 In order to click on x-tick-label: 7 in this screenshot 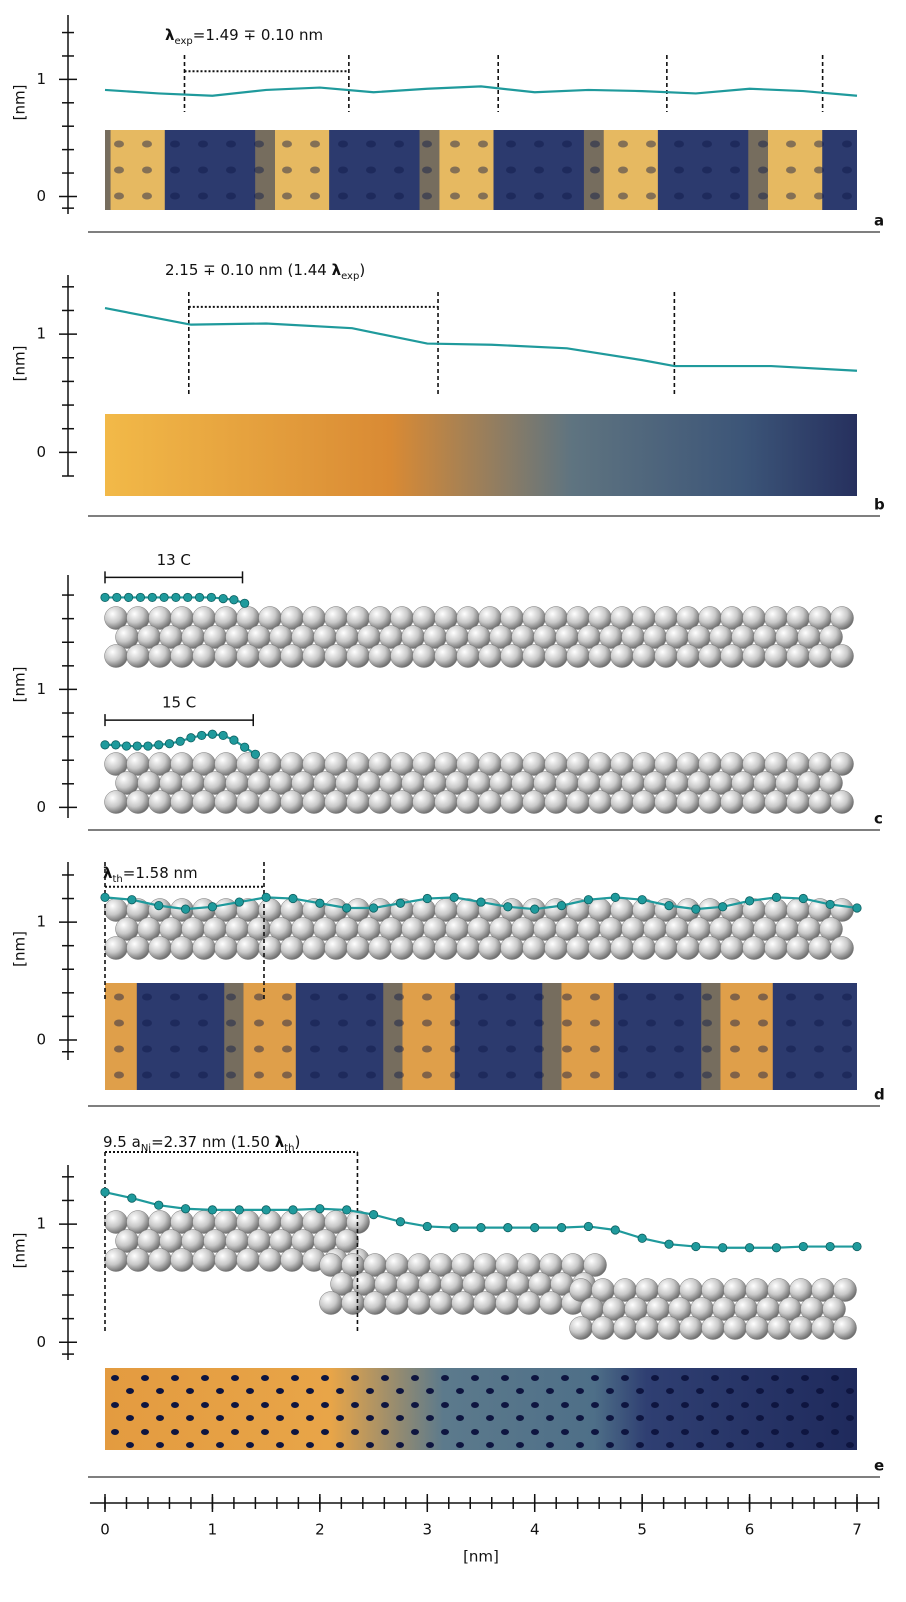, I will do `click(857, 1530)`.